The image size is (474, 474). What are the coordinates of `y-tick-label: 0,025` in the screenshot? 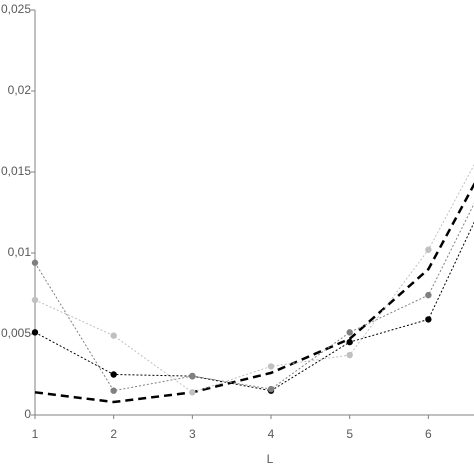 It's located at (16, 9).